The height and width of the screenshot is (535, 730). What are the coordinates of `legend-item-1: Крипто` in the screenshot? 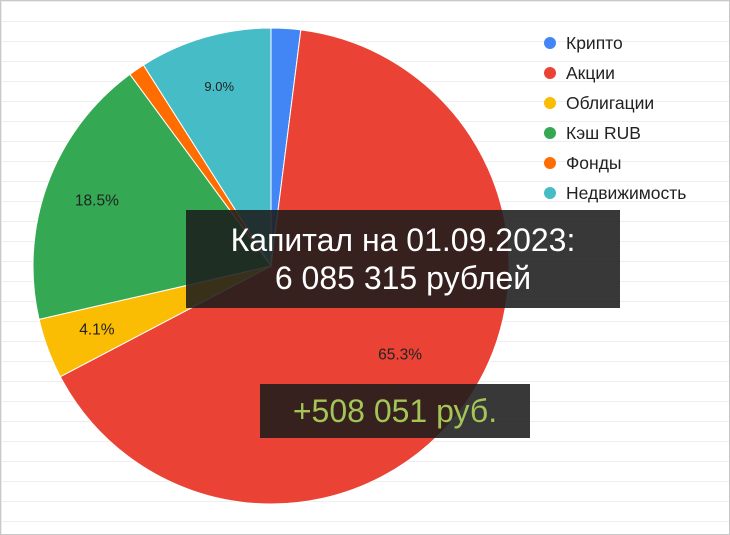 It's located at (615, 43).